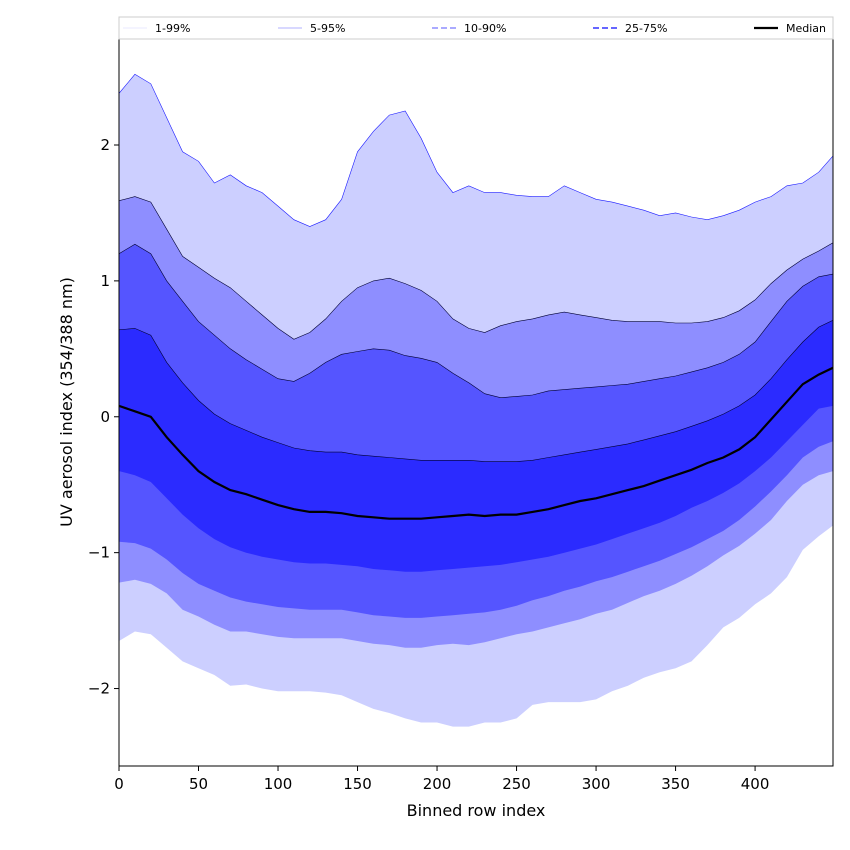 This screenshot has width=850, height=850. I want to click on legend-box, so click(476, 28).